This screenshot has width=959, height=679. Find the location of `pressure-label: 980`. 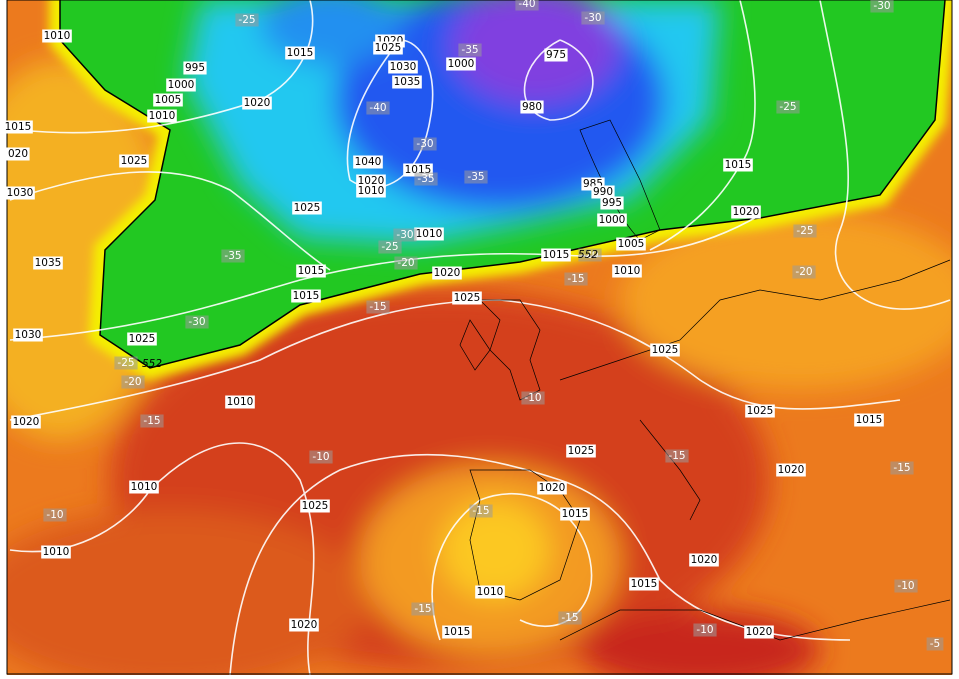

pressure-label: 980 is located at coordinates (532, 107).